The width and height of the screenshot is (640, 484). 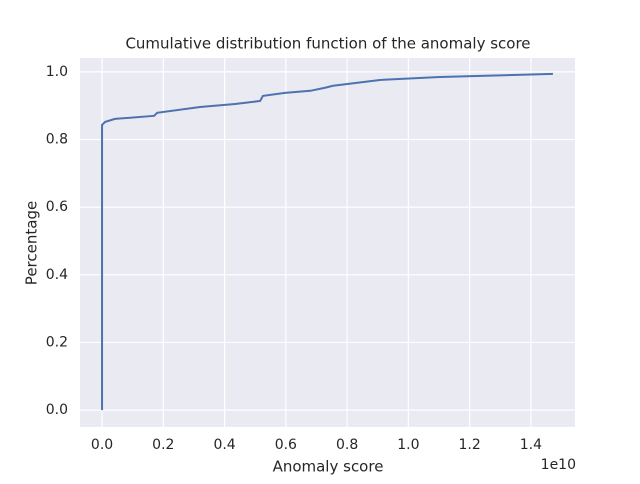 What do you see at coordinates (57, 342) in the screenshot?
I see `y-tick-label: 0.2` at bounding box center [57, 342].